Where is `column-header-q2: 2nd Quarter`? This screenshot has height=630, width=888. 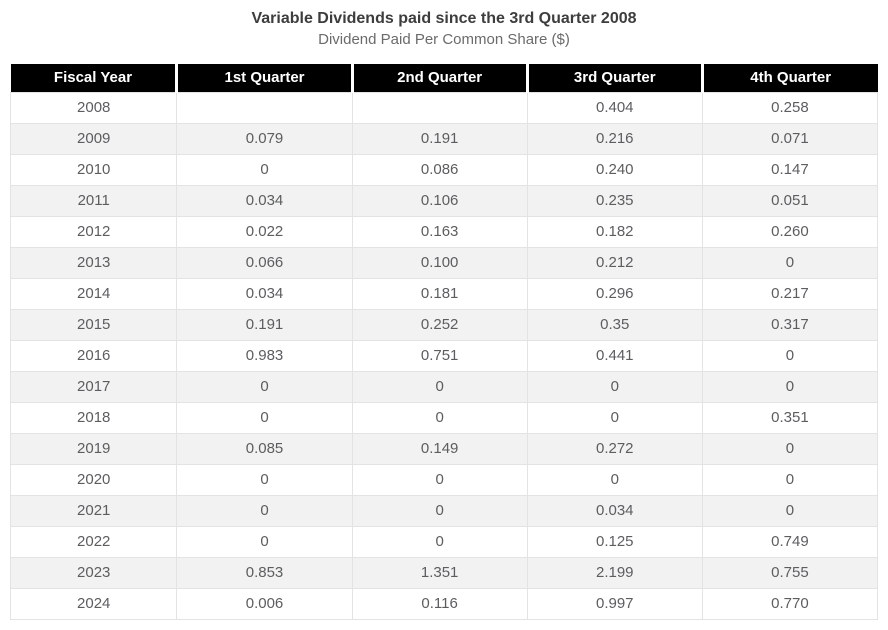 column-header-q2: 2nd Quarter is located at coordinates (439, 78).